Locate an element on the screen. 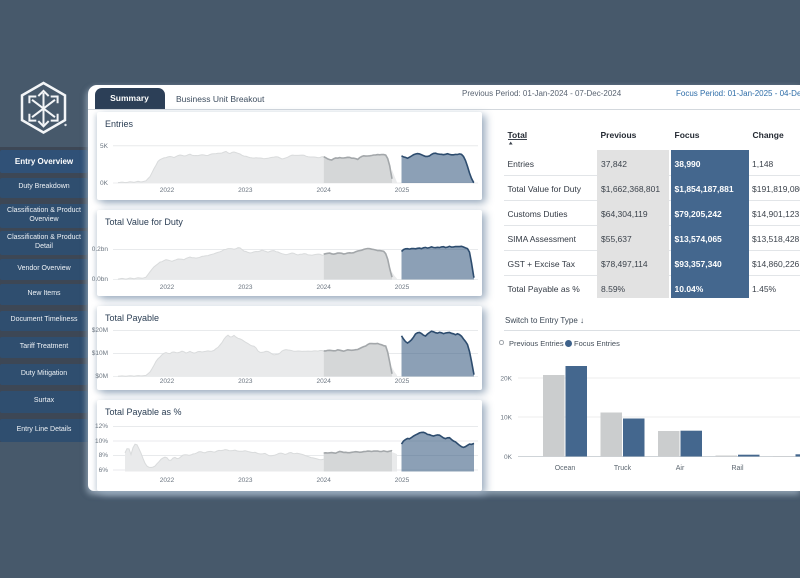  svg-text: 0K is located at coordinates (508, 457).